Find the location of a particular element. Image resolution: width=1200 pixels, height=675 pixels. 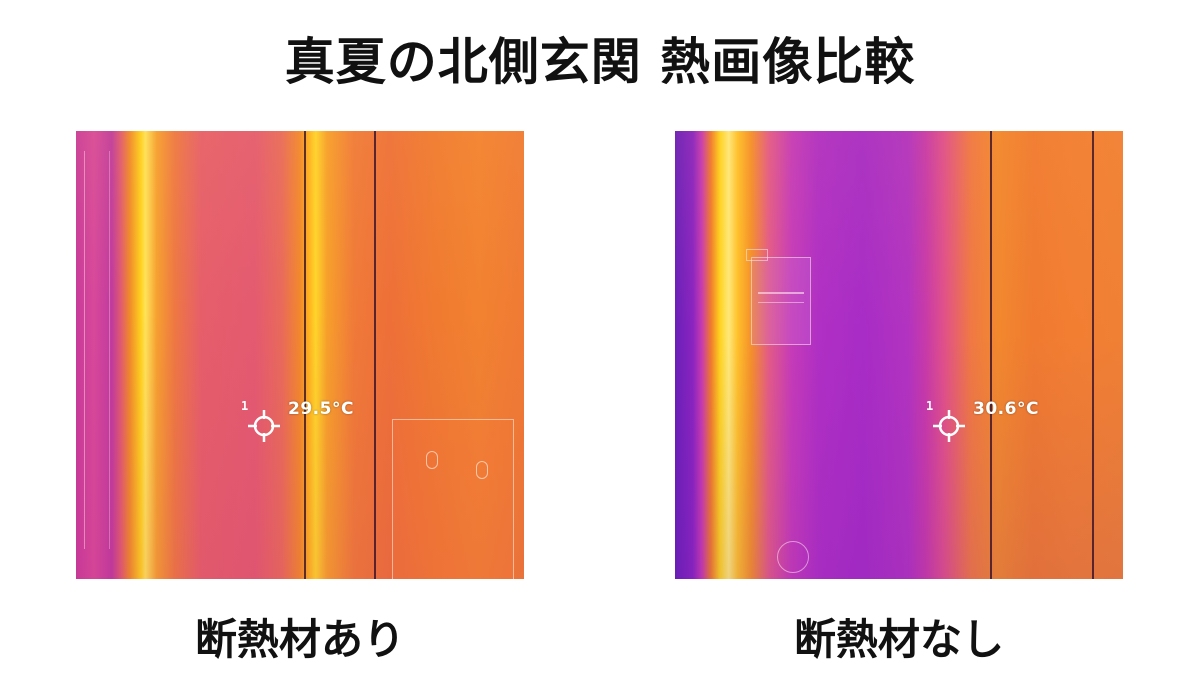

door-sticker-small is located at coordinates (757, 255).